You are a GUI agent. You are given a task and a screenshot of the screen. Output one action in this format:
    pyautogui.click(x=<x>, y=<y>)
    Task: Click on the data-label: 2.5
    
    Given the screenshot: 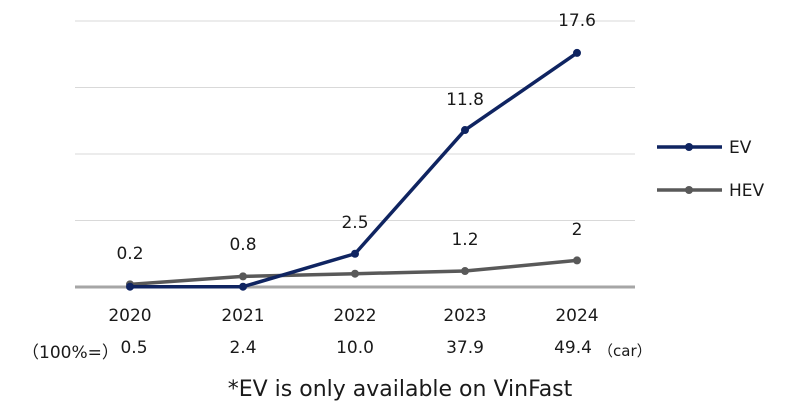 What is the action you would take?
    pyautogui.click(x=354, y=223)
    